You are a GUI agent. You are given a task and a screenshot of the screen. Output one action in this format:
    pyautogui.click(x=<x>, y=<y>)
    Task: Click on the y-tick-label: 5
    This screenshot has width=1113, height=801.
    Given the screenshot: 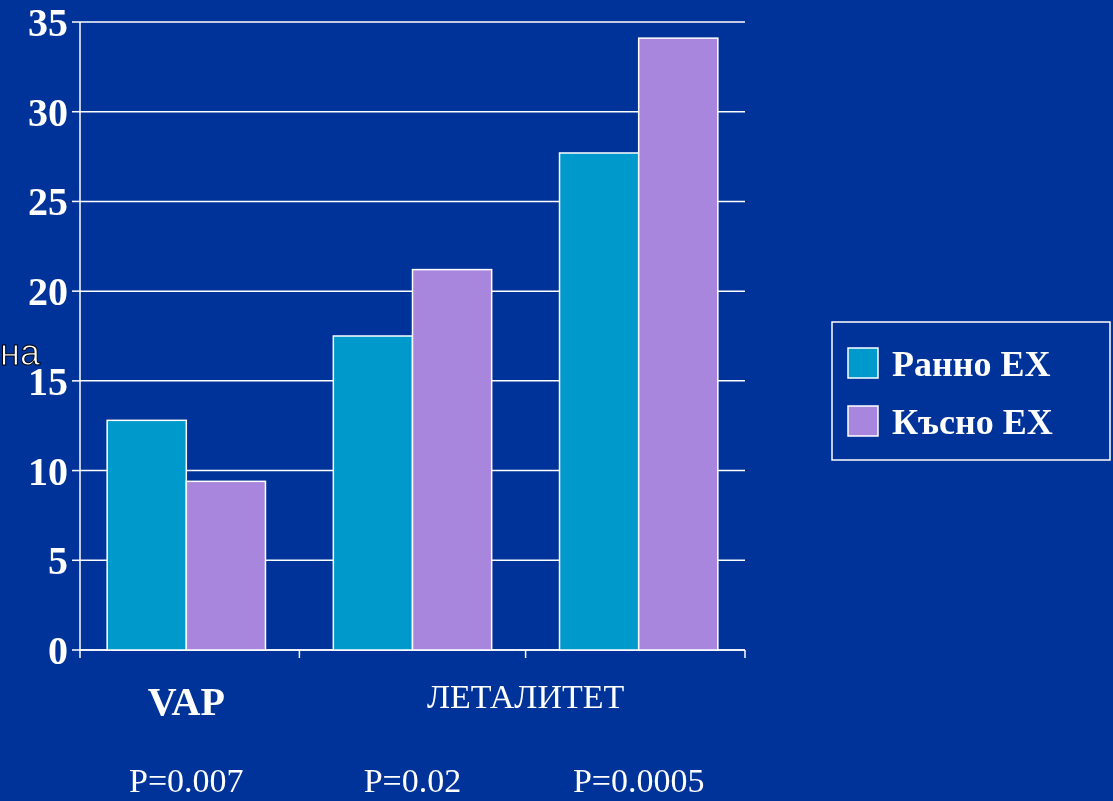 What is the action you would take?
    pyautogui.click(x=58, y=561)
    